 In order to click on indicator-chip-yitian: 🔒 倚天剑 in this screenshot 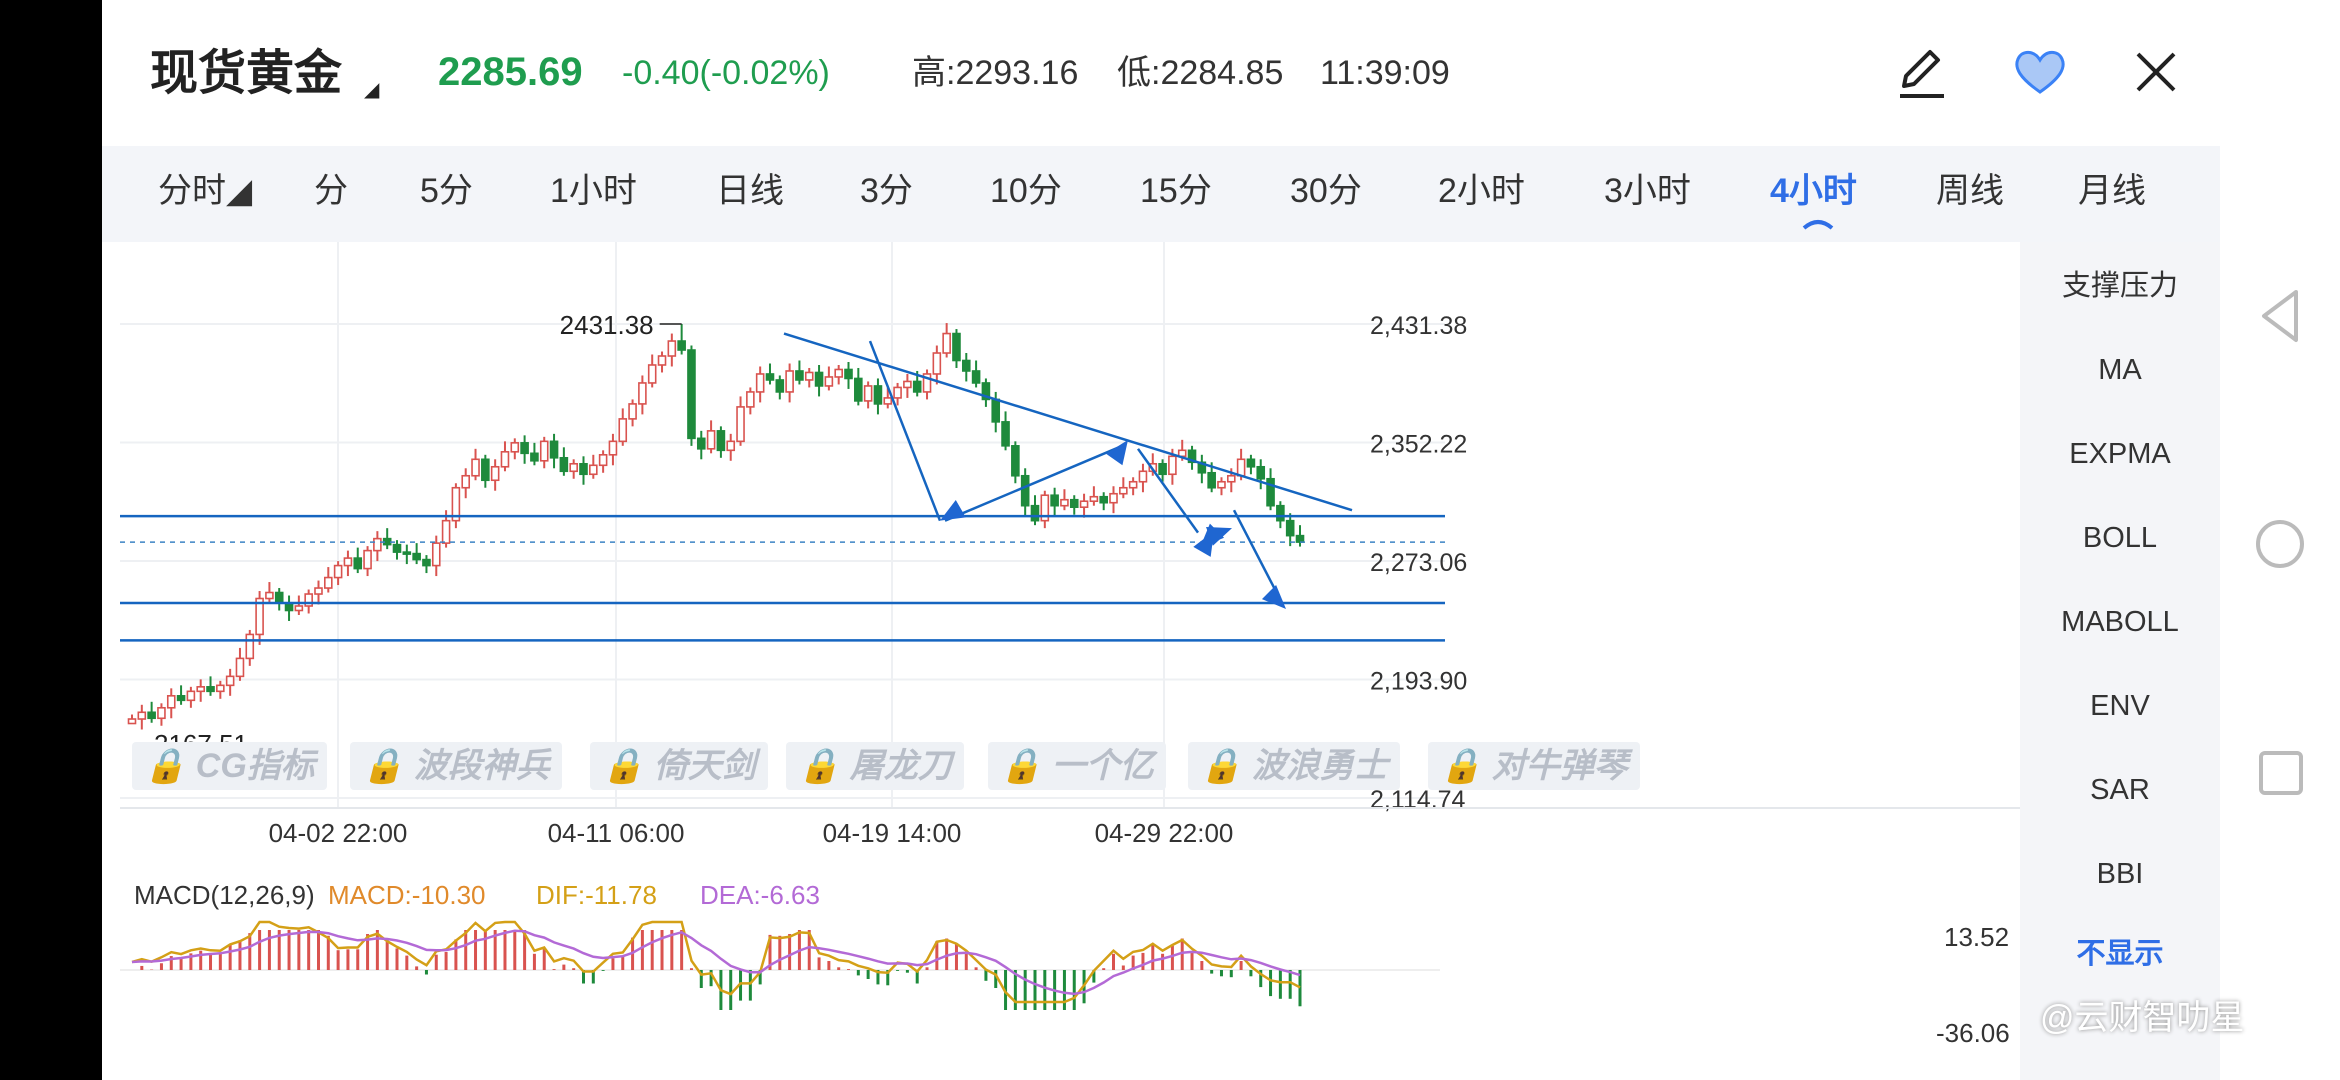, I will do `click(679, 766)`.